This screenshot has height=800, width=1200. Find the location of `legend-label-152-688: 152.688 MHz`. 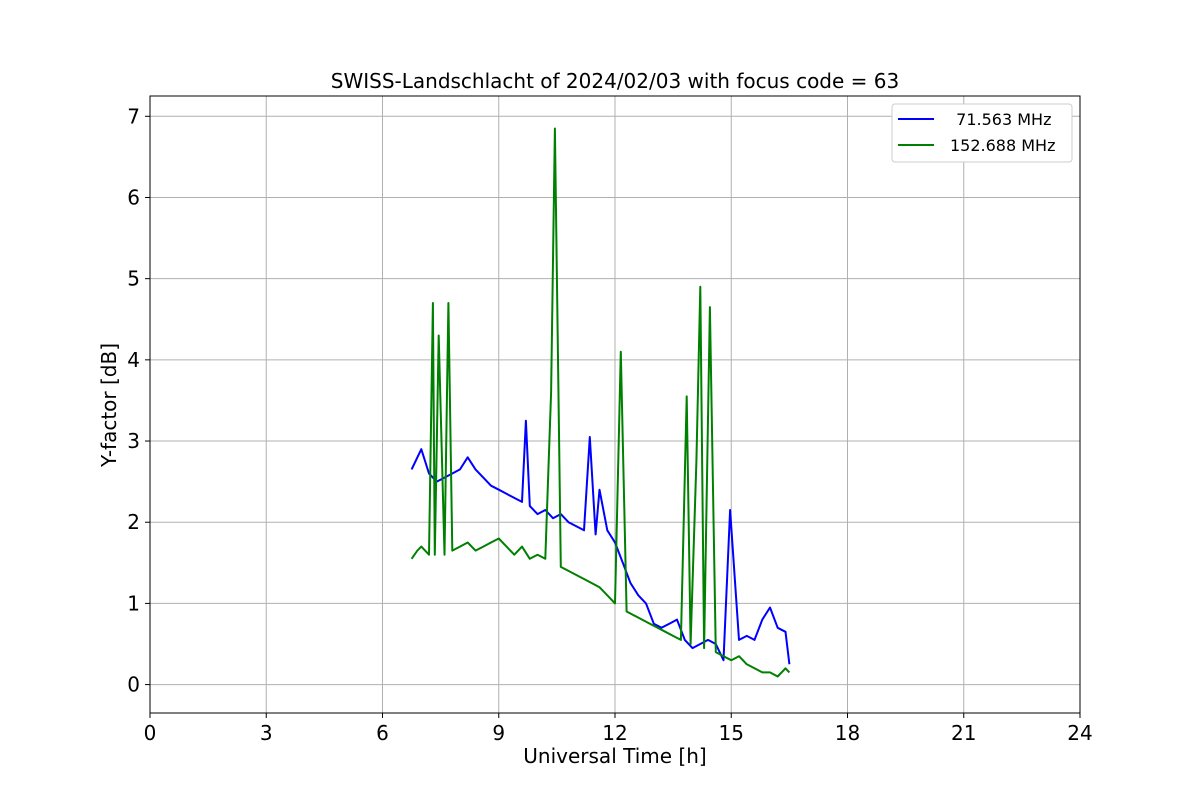

legend-label-152-688: 152.688 MHz is located at coordinates (1002, 145).